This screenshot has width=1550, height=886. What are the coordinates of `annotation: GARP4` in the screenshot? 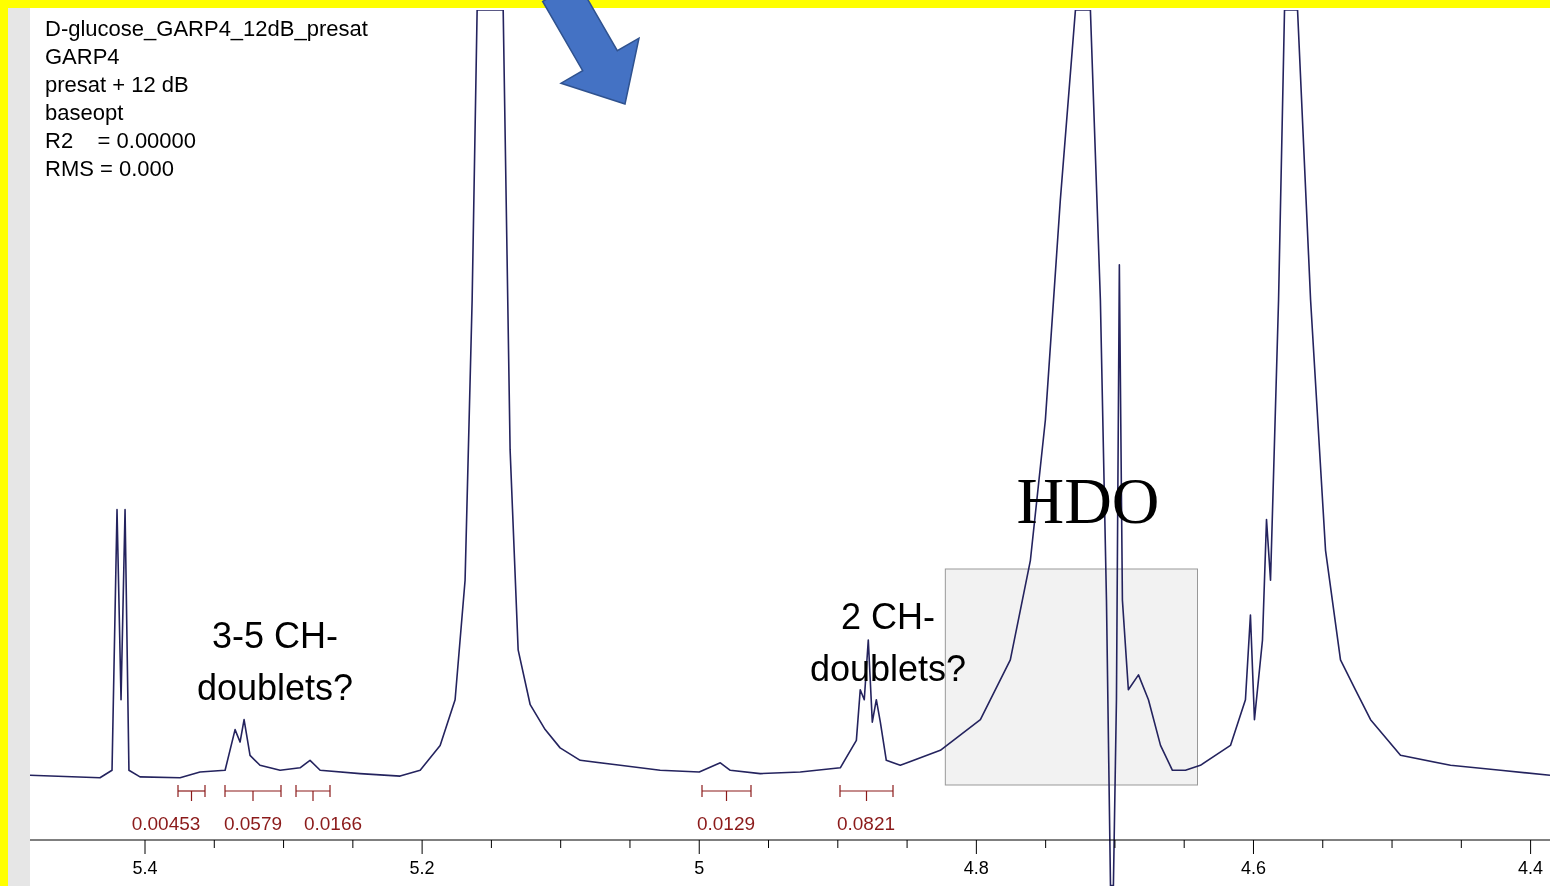 It's located at (82, 56).